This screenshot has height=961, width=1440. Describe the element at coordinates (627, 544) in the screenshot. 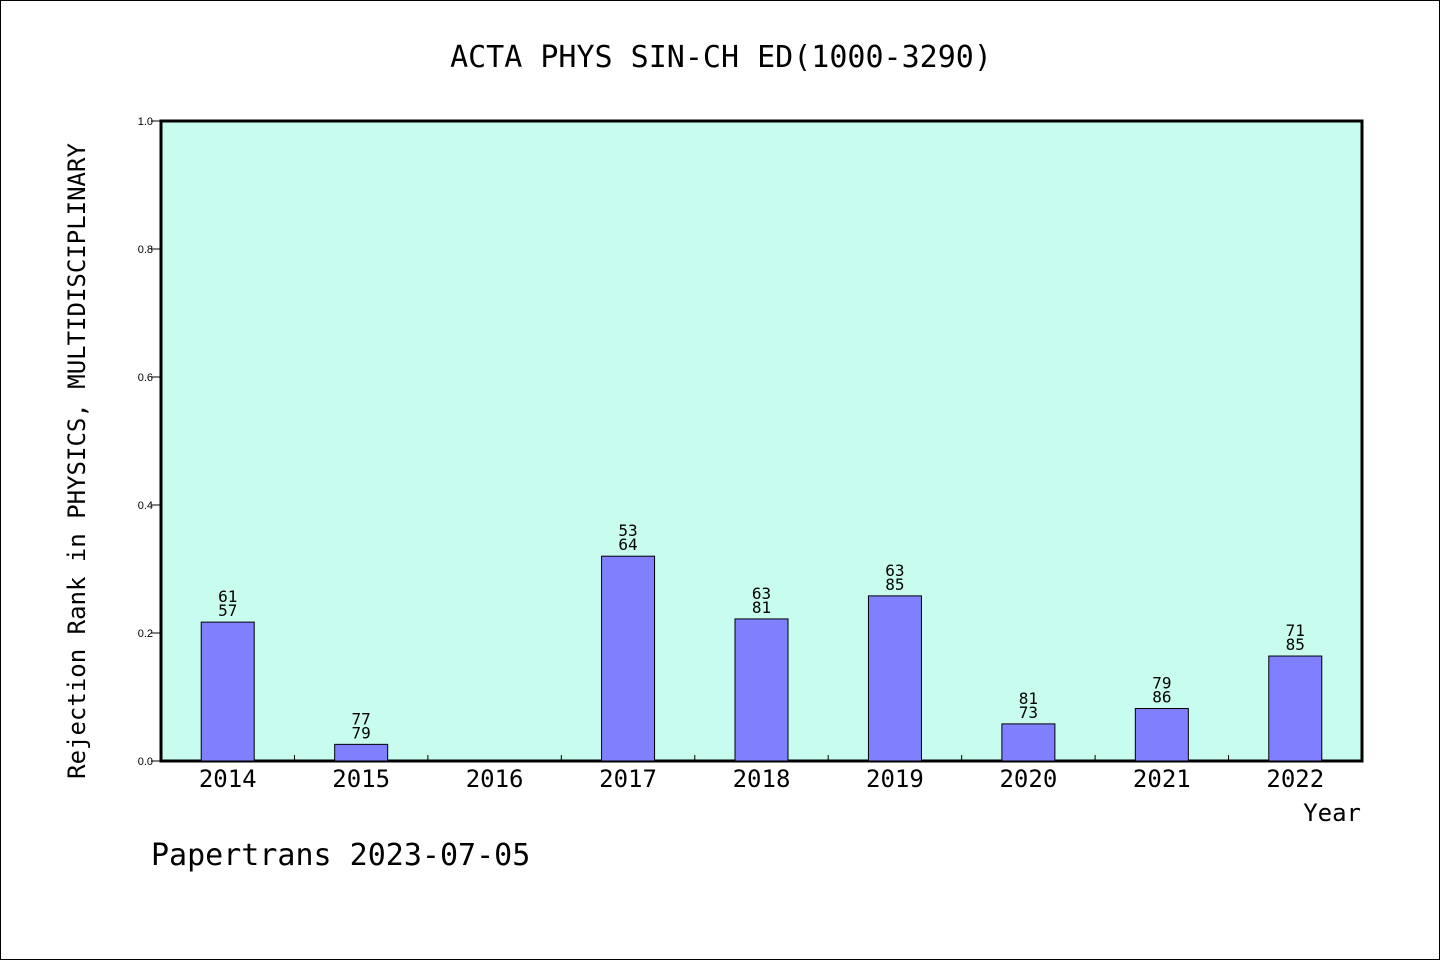

I see `bar-label-bottom: 64` at that location.